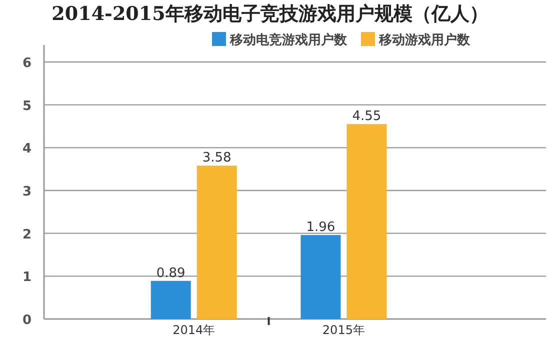 The height and width of the screenshot is (339, 550). Describe the element at coordinates (27, 278) in the screenshot. I see `y-tick-label: 1` at that location.